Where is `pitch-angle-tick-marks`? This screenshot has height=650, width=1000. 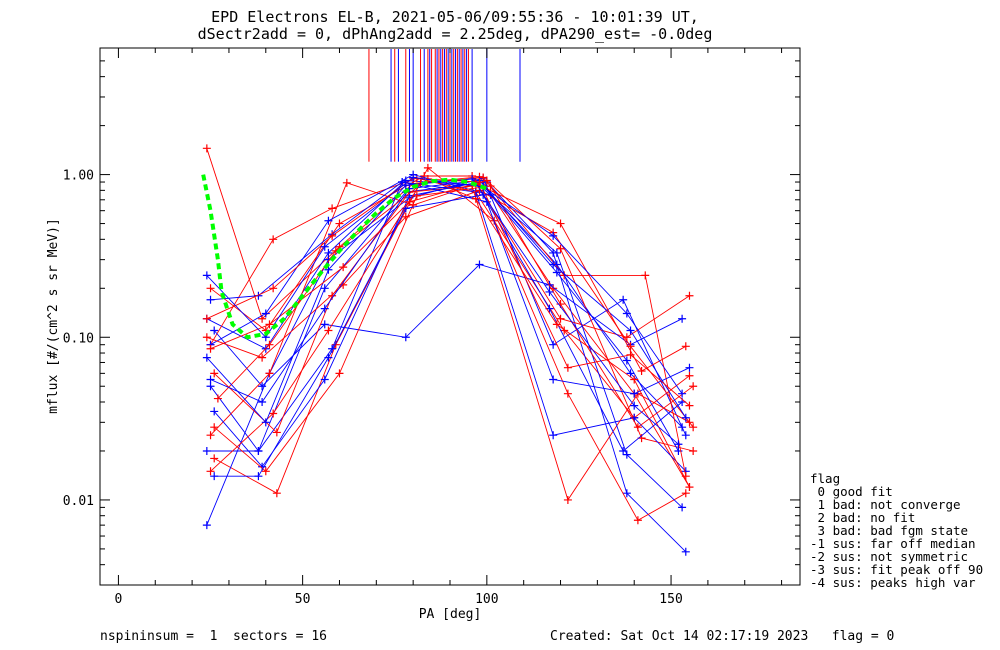 pitch-angle-tick-marks is located at coordinates (444, 105).